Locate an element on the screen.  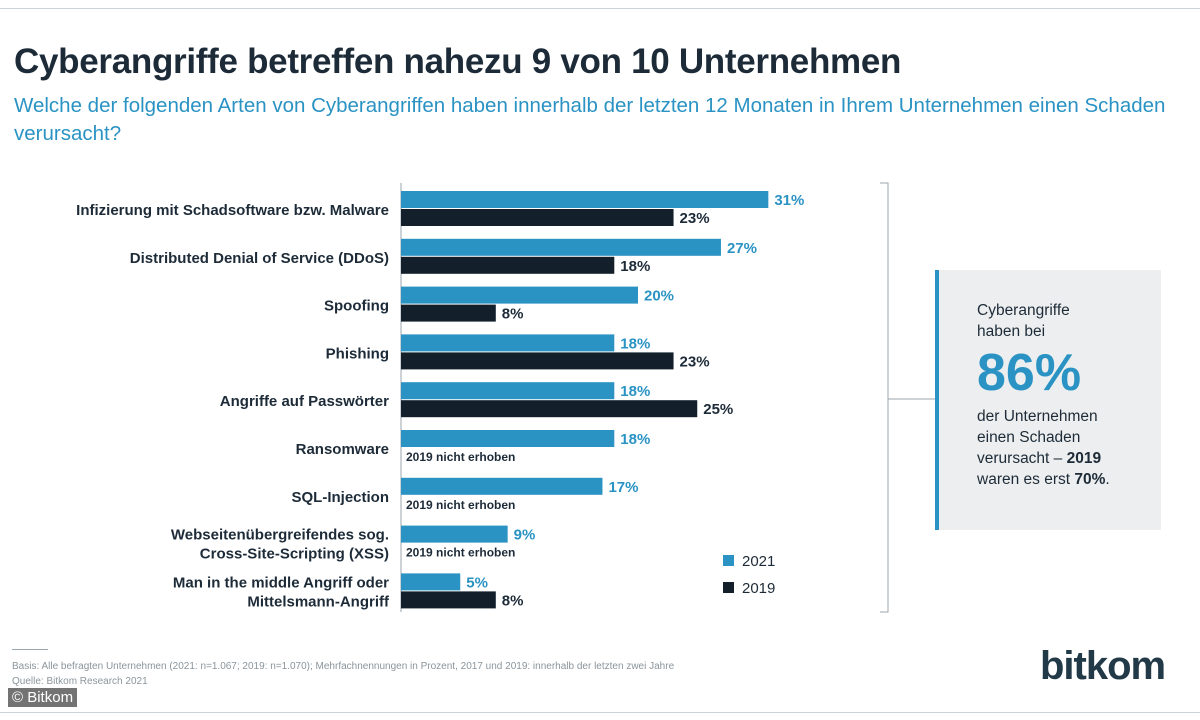
bitkom-logo: bitkom is located at coordinates (1103, 666).